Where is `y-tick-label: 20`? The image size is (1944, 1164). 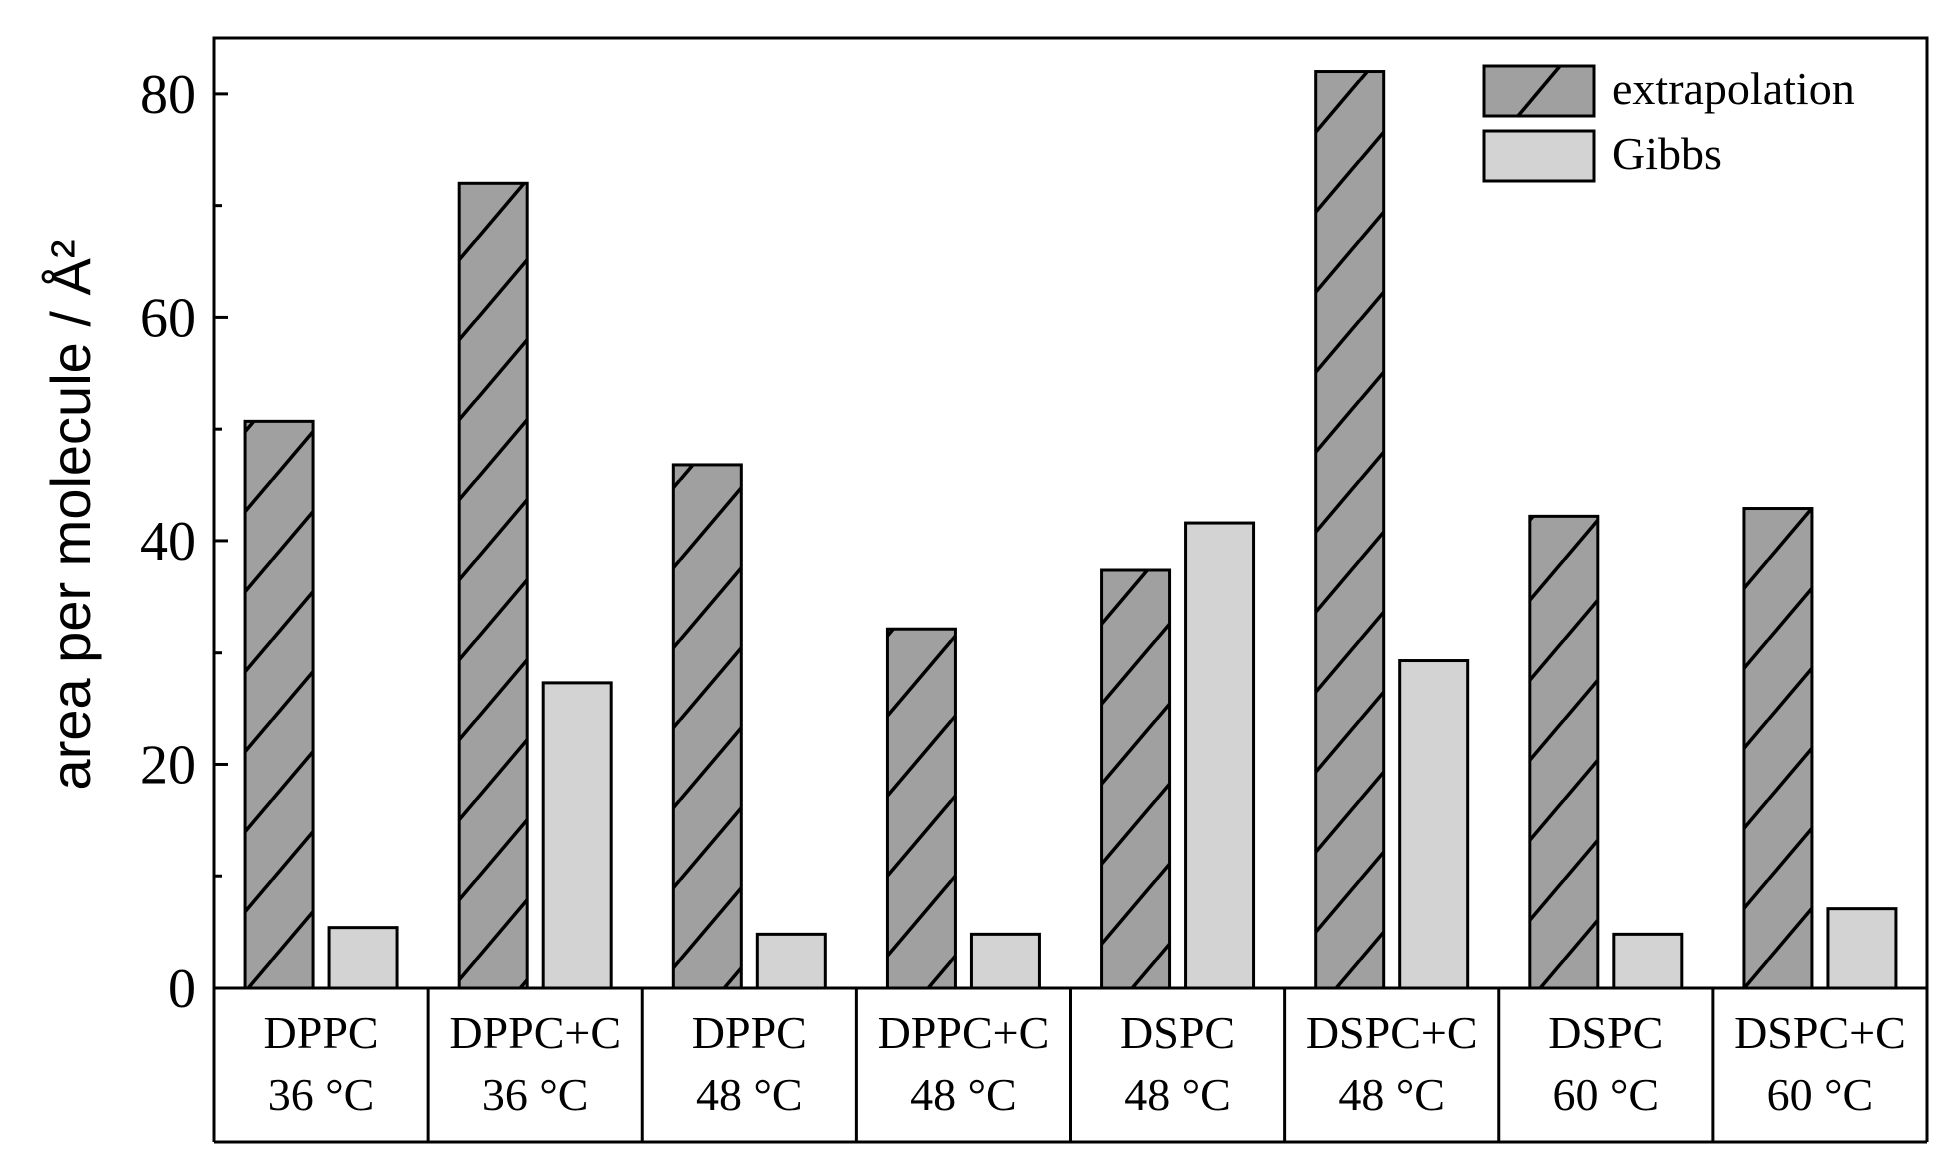
y-tick-label: 20 is located at coordinates (168, 765).